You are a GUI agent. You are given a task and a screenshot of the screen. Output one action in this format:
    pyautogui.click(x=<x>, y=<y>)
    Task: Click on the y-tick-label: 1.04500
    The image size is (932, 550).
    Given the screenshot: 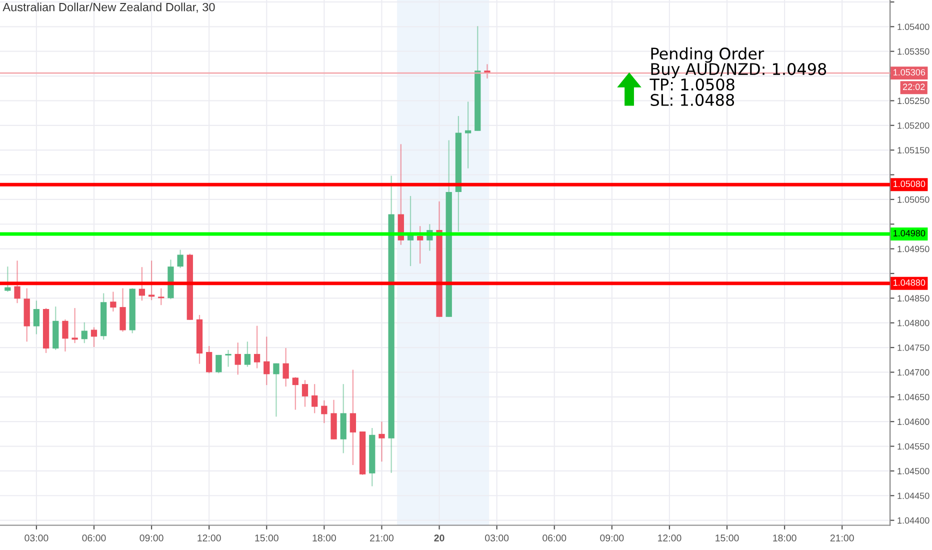 What is the action you would take?
    pyautogui.click(x=914, y=471)
    